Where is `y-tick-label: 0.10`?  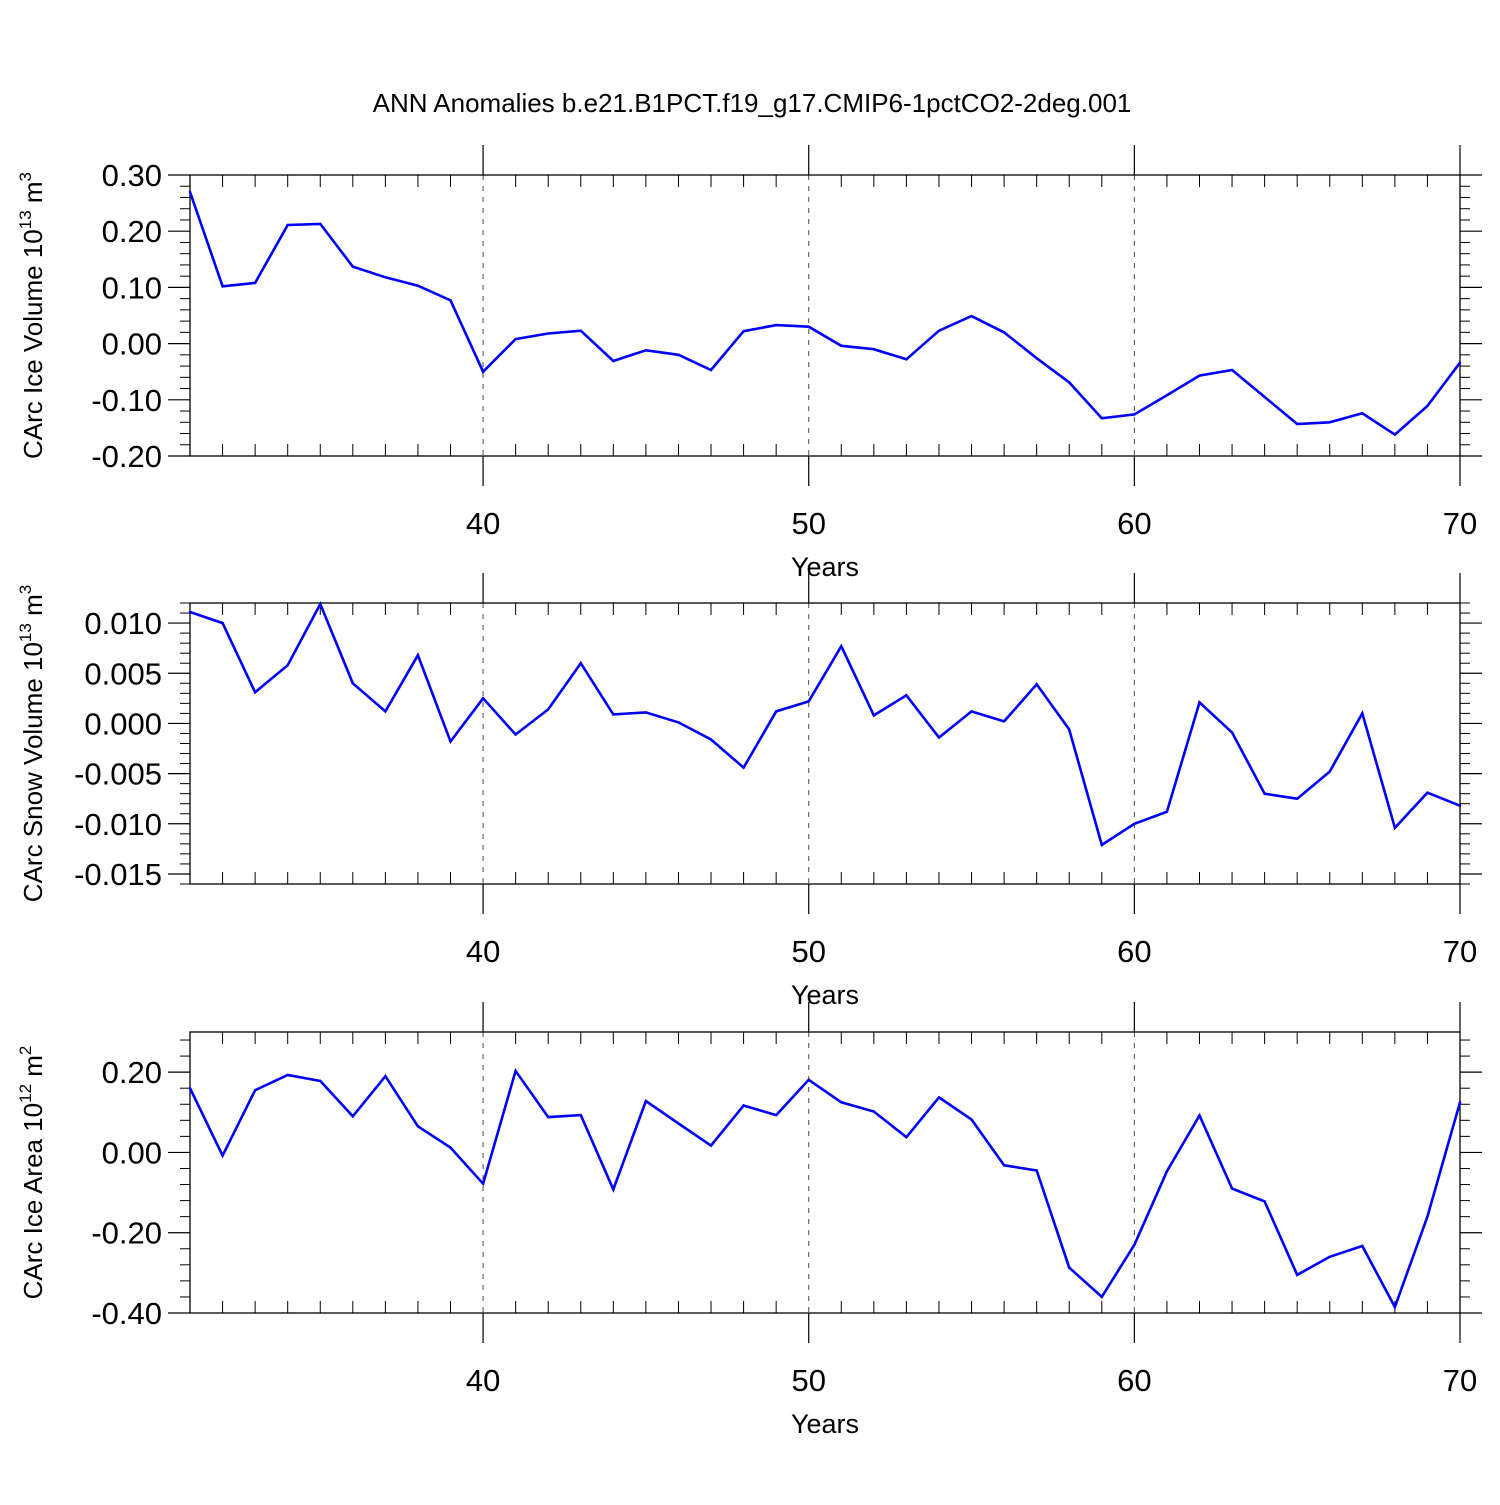 y-tick-label: 0.10 is located at coordinates (132, 287).